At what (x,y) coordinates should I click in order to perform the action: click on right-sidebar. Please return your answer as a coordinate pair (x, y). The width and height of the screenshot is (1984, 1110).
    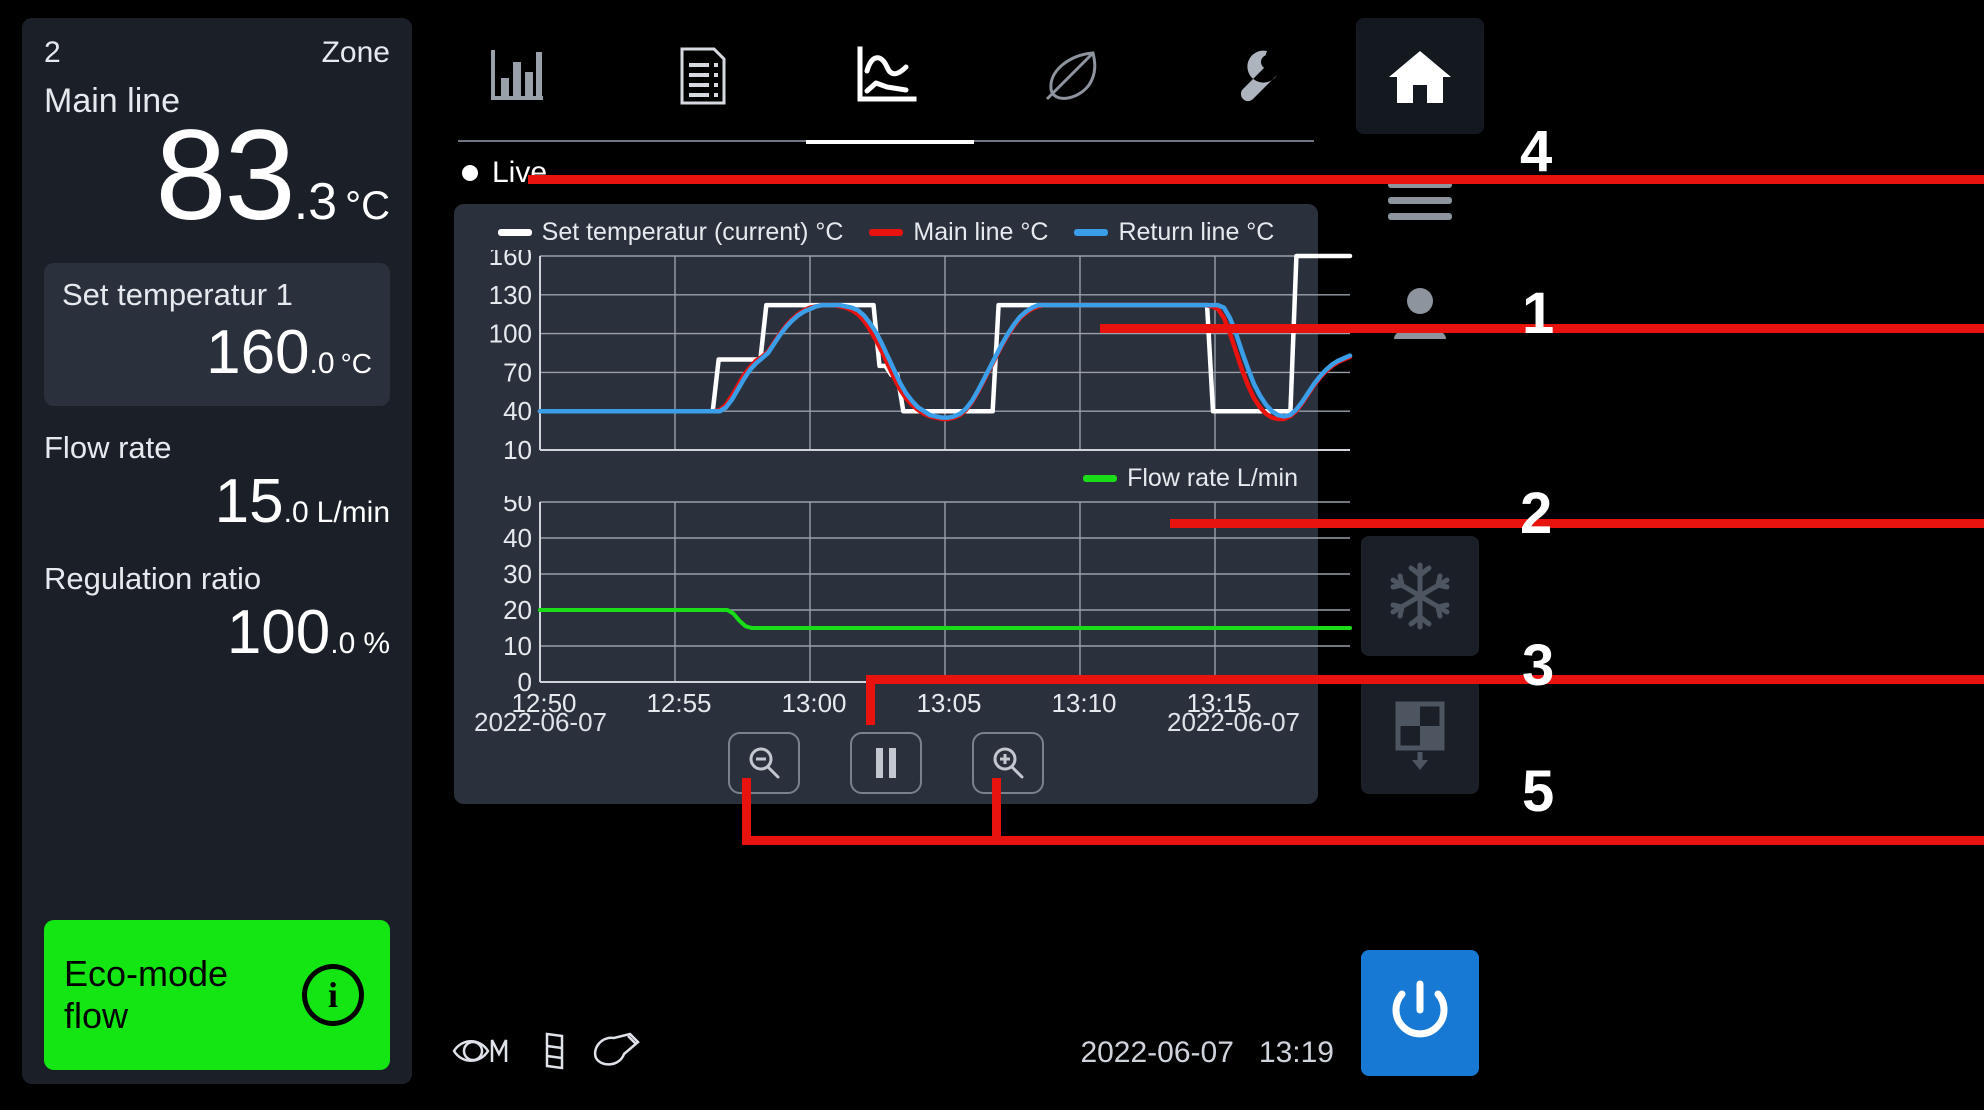
    Looking at the image, I should click on (1420, 551).